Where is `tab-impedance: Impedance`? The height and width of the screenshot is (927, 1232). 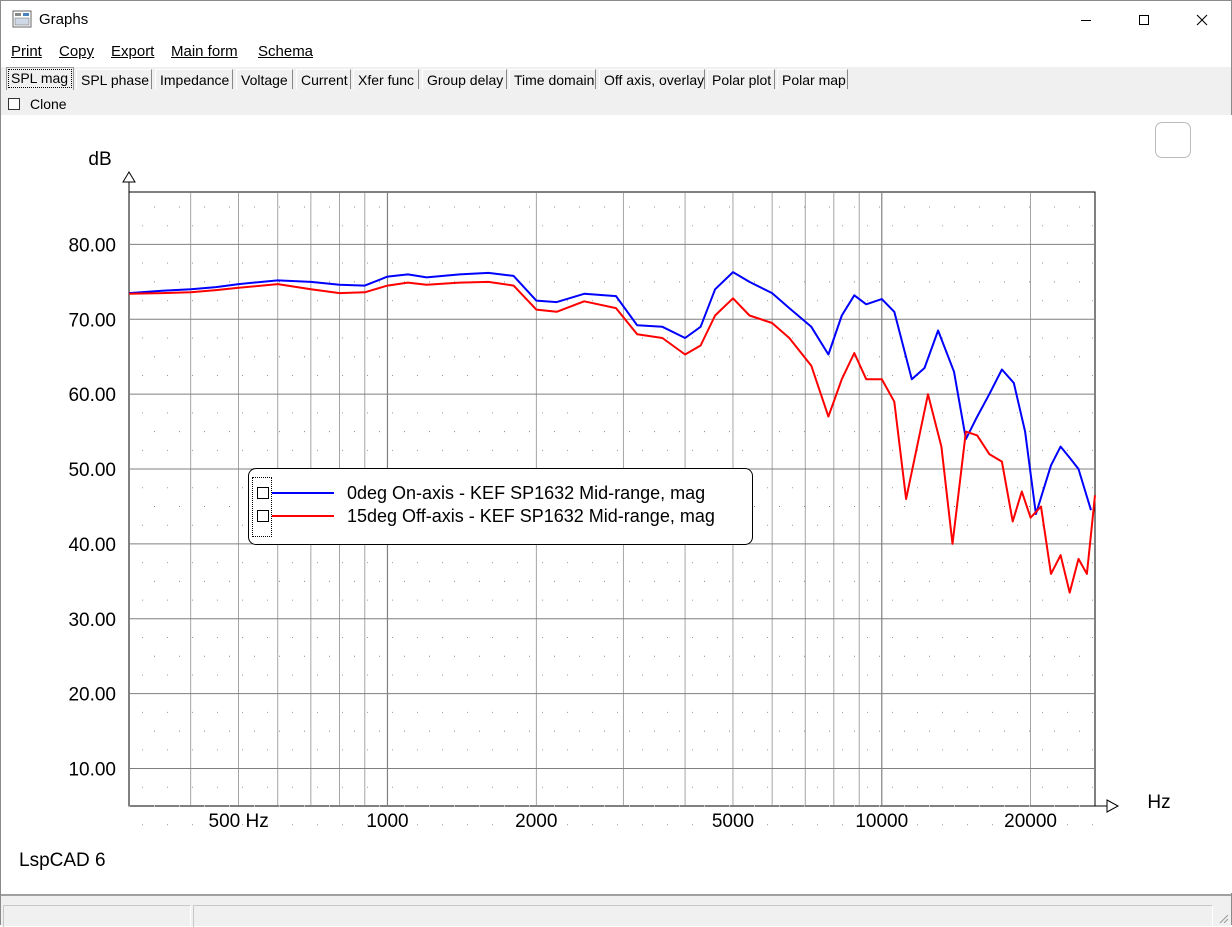 tab-impedance: Impedance is located at coordinates (194, 79).